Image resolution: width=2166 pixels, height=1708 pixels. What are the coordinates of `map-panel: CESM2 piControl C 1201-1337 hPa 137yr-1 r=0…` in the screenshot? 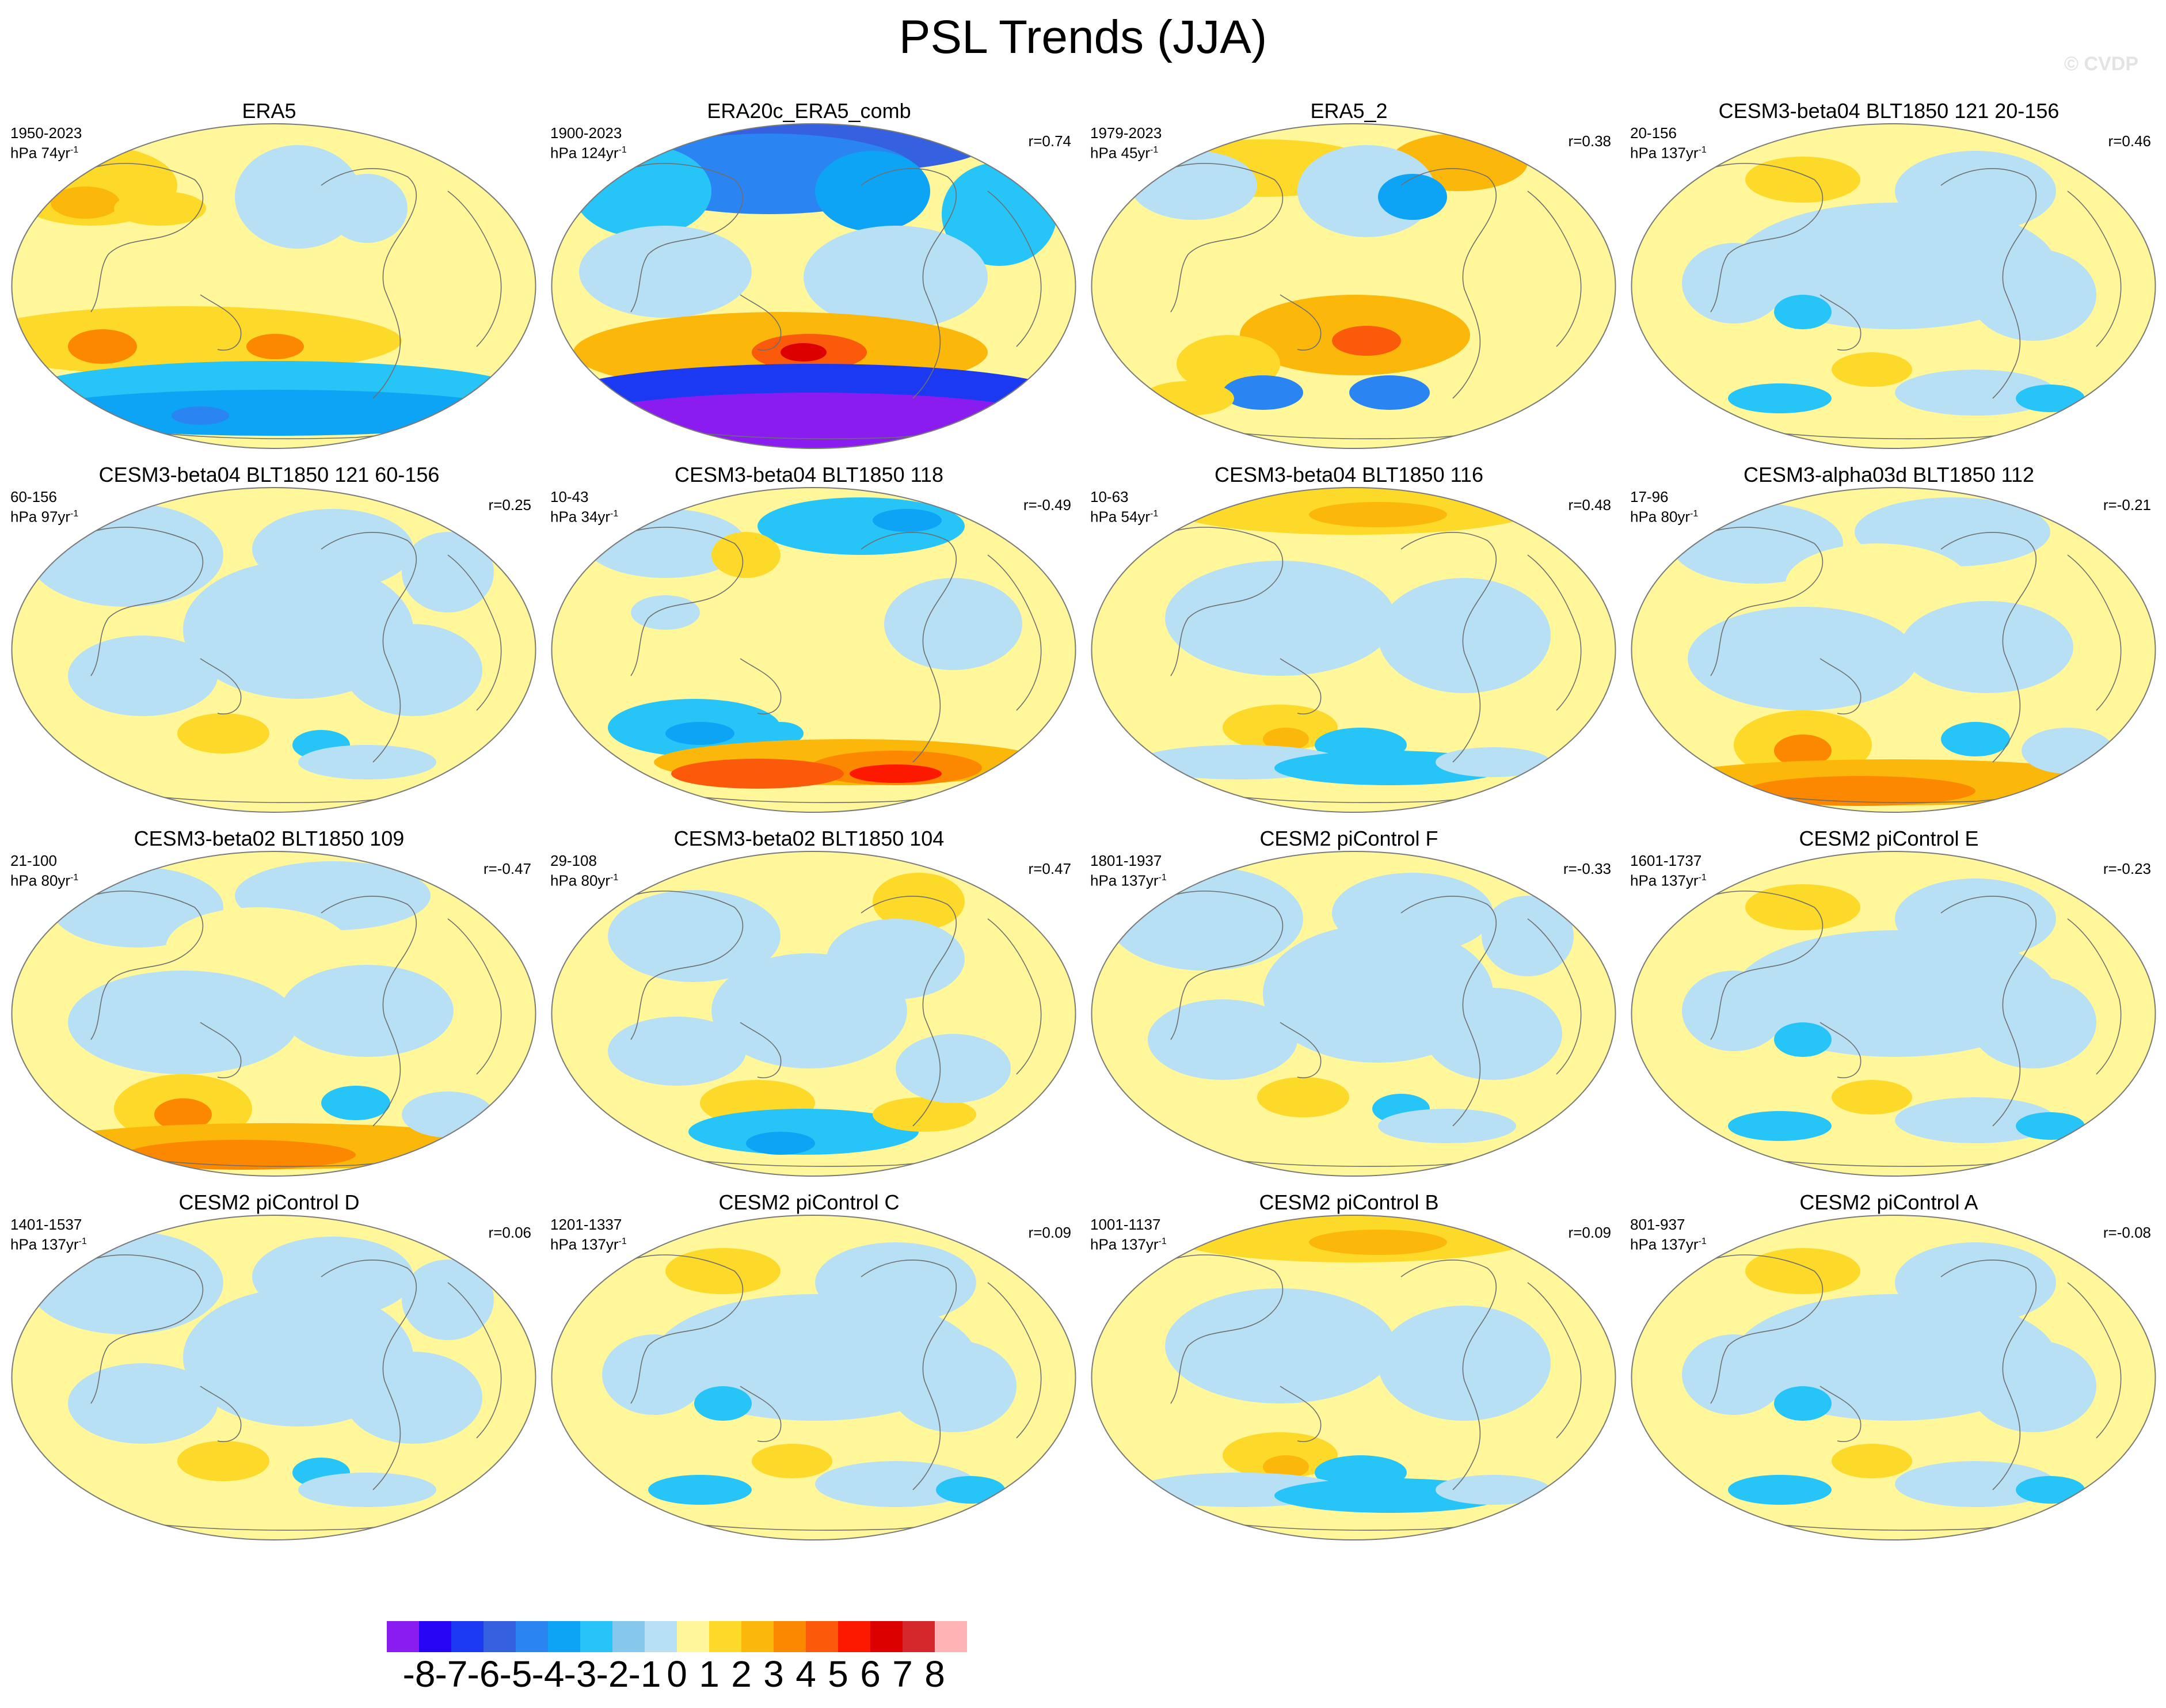 It's located at (809, 1371).